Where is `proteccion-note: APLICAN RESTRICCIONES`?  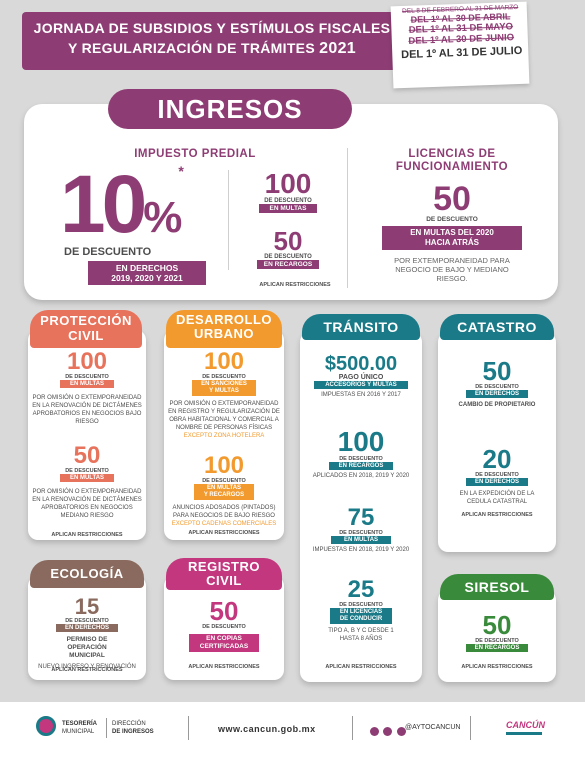
proteccion-note: APLICAN RESTRICCIONES is located at coordinates (87, 535).